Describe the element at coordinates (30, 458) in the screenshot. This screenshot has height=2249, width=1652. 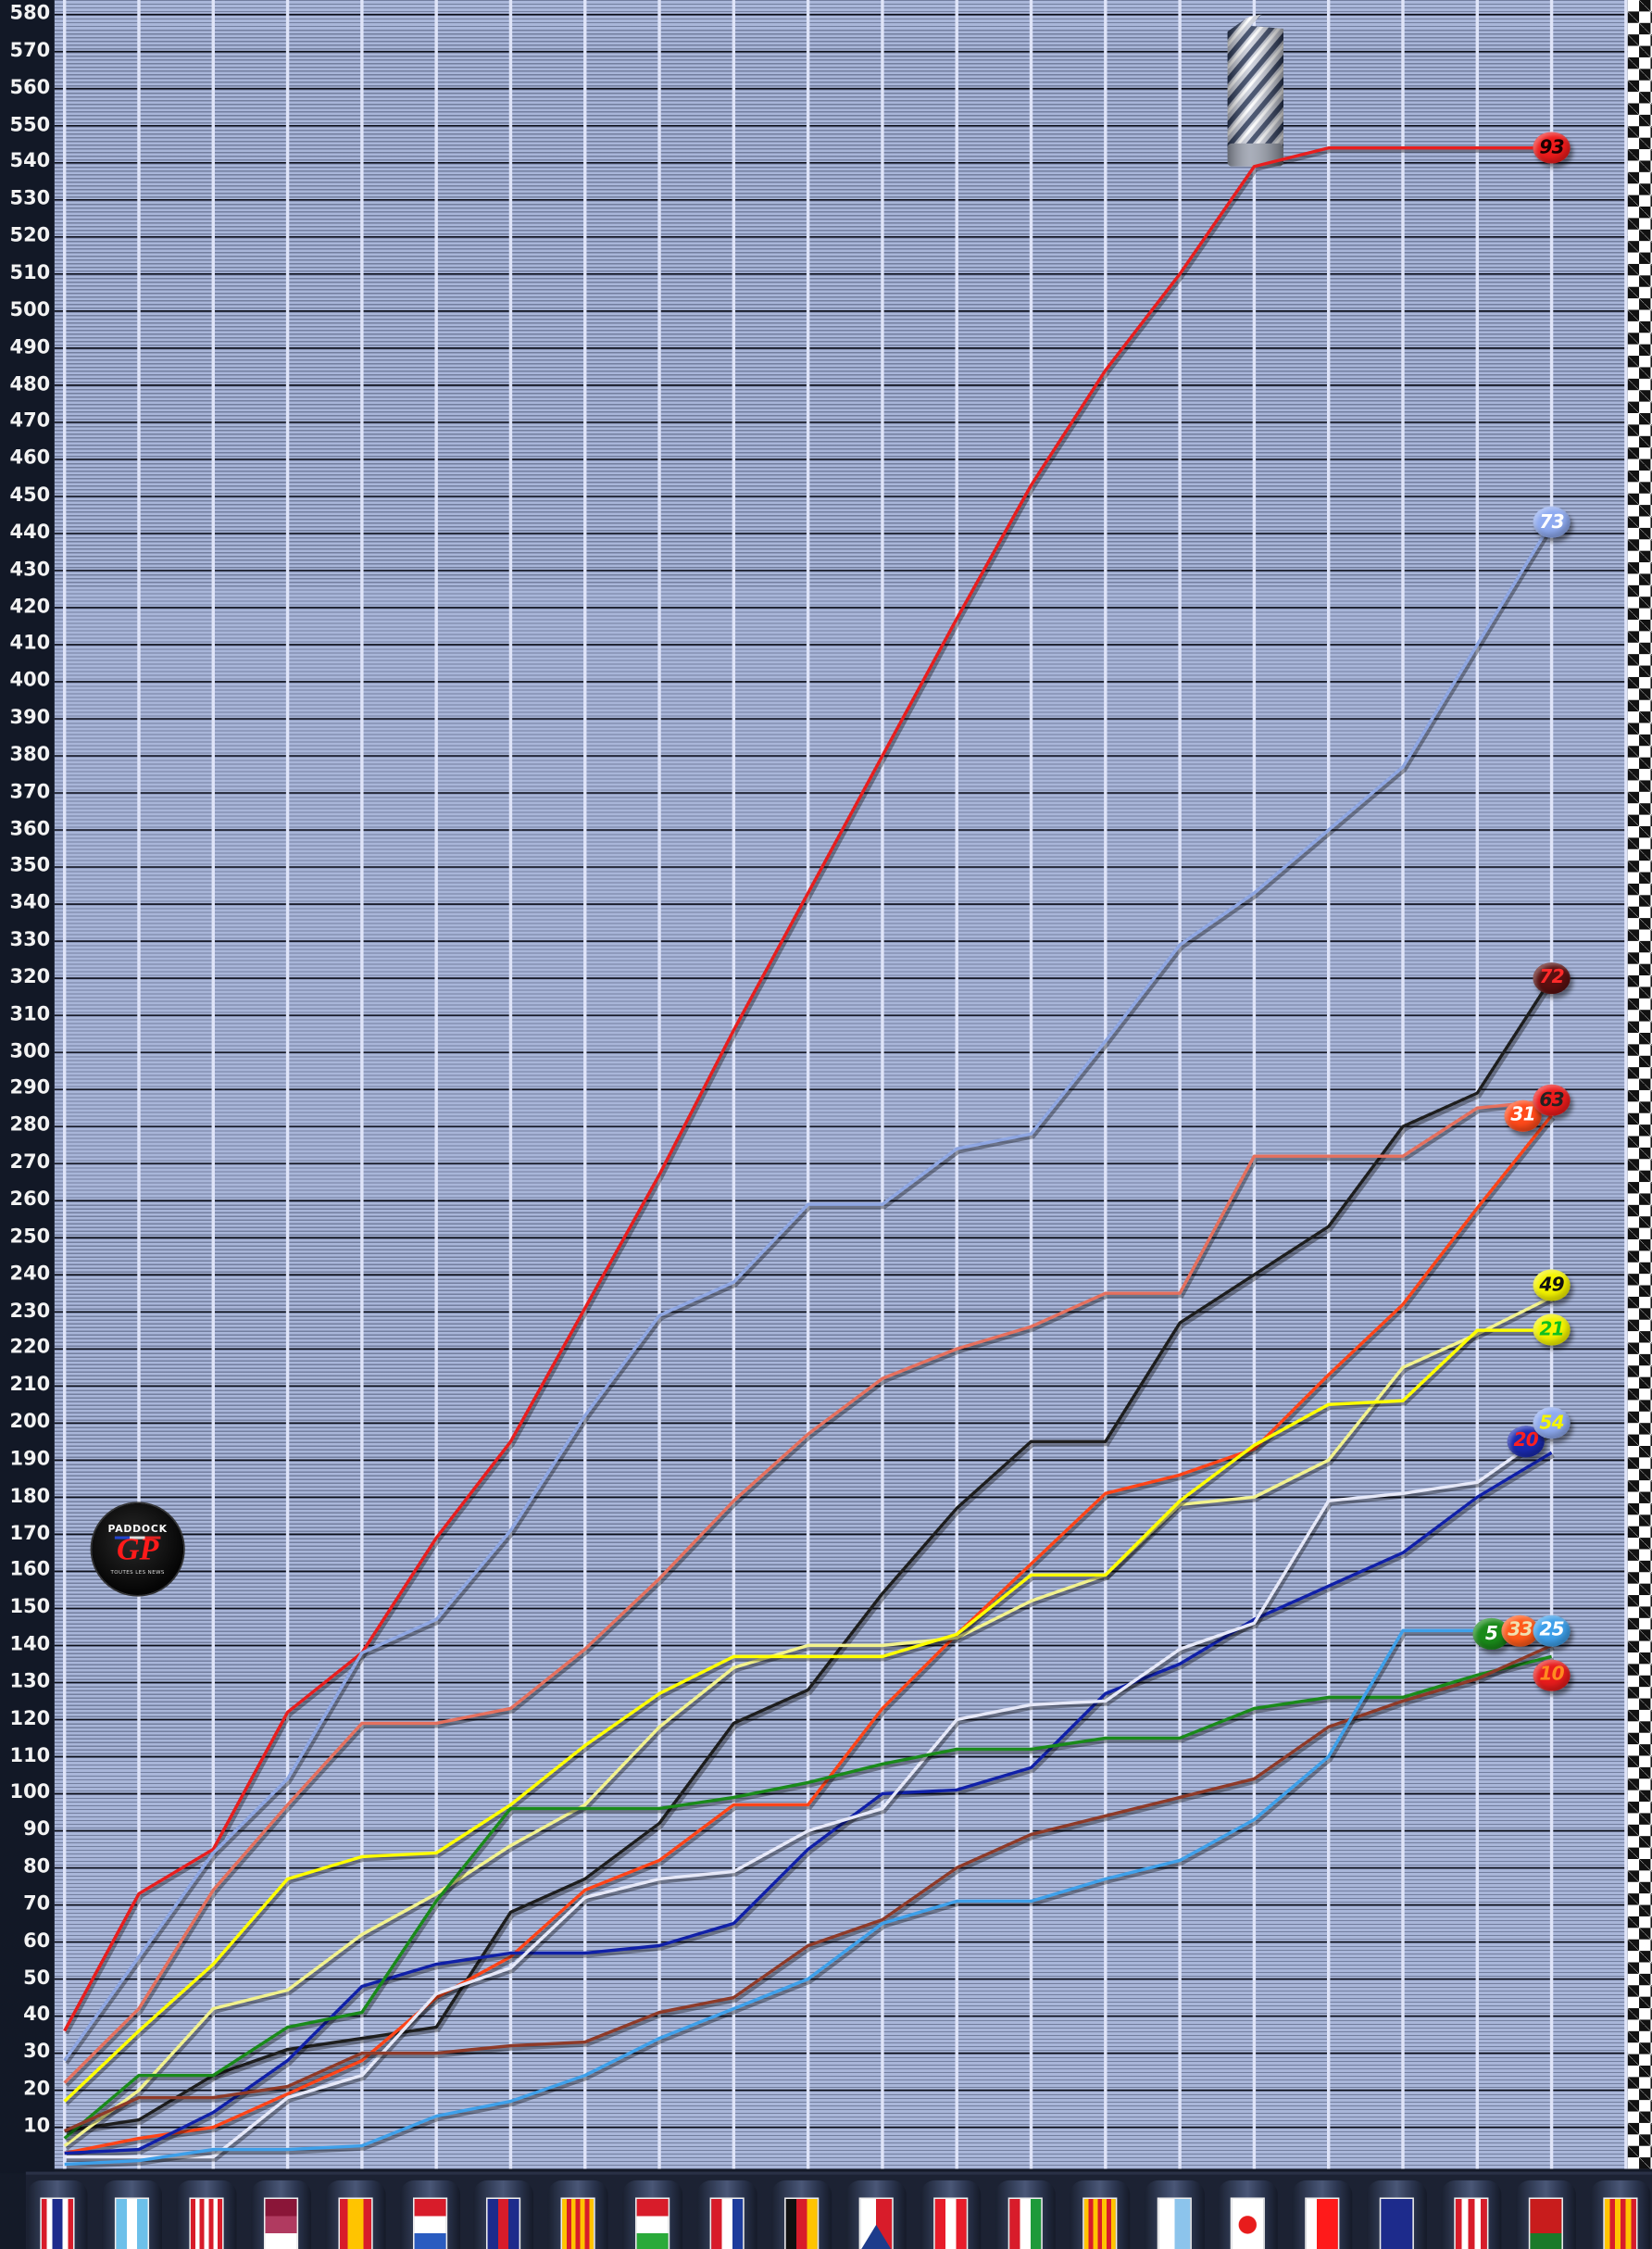
I see `y-tick-label: 460` at that location.